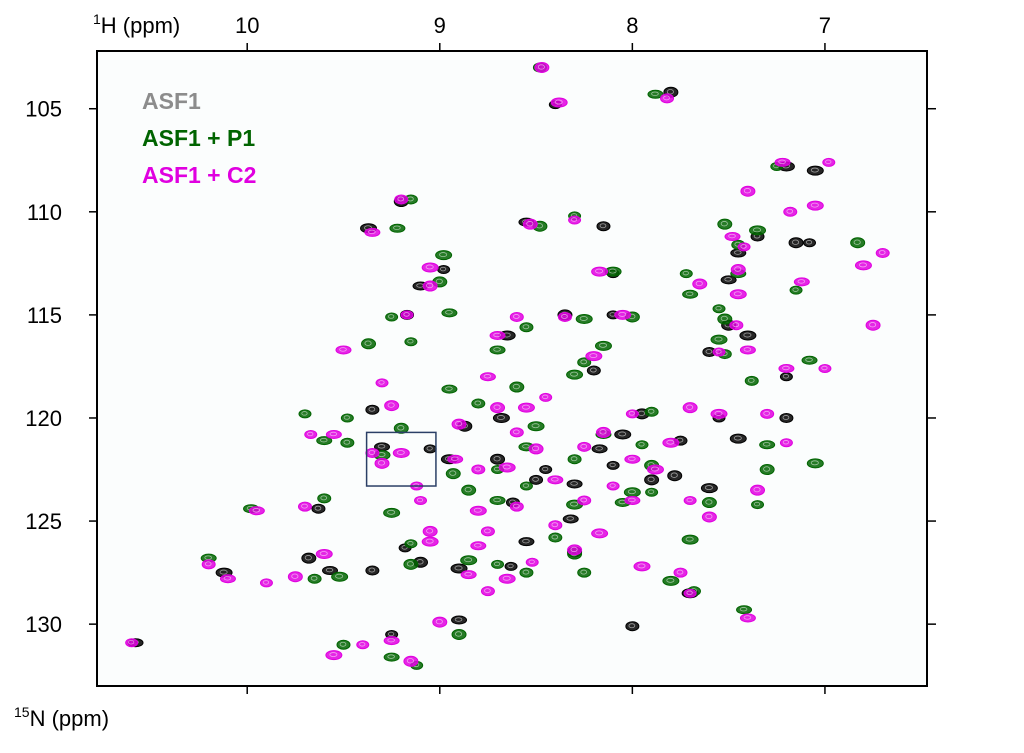 This screenshot has height=753, width=1024. Describe the element at coordinates (825, 25) in the screenshot. I see `x-tick-label: 7` at that location.